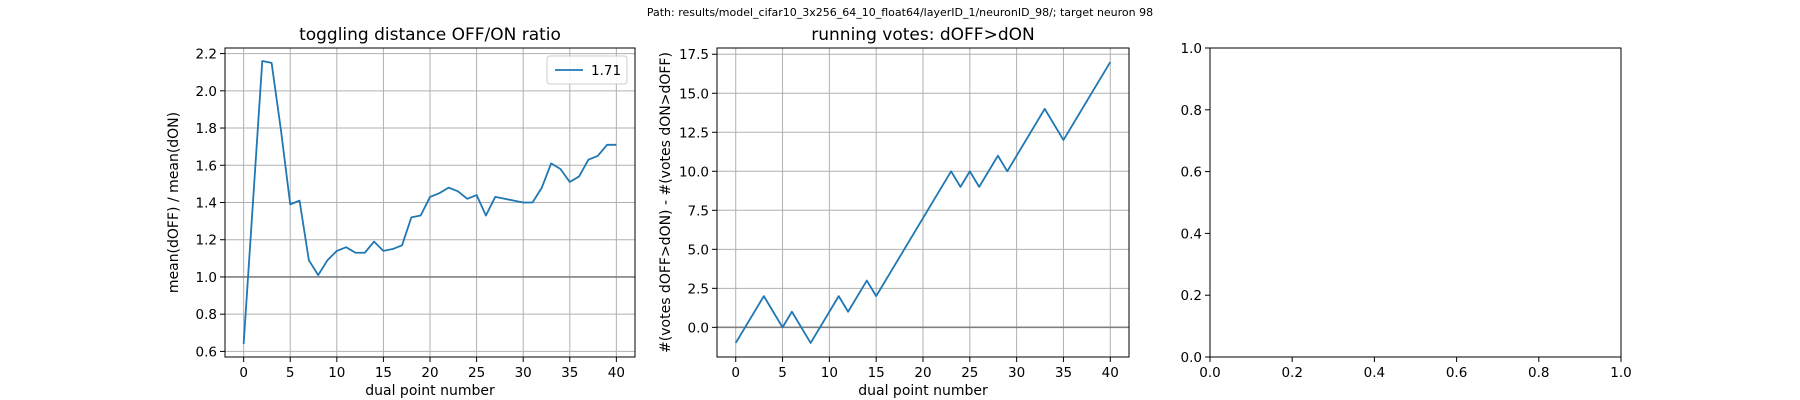  What do you see at coordinates (1191, 234) in the screenshot?
I see `y-tick-label: 0.4` at bounding box center [1191, 234].